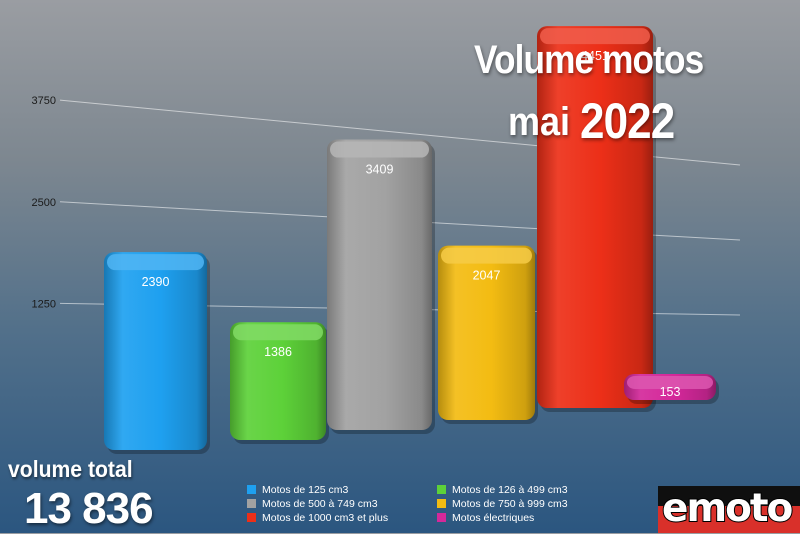 The image size is (800, 534). Describe the element at coordinates (70, 469) in the screenshot. I see `total-volume-label: volume total` at that location.